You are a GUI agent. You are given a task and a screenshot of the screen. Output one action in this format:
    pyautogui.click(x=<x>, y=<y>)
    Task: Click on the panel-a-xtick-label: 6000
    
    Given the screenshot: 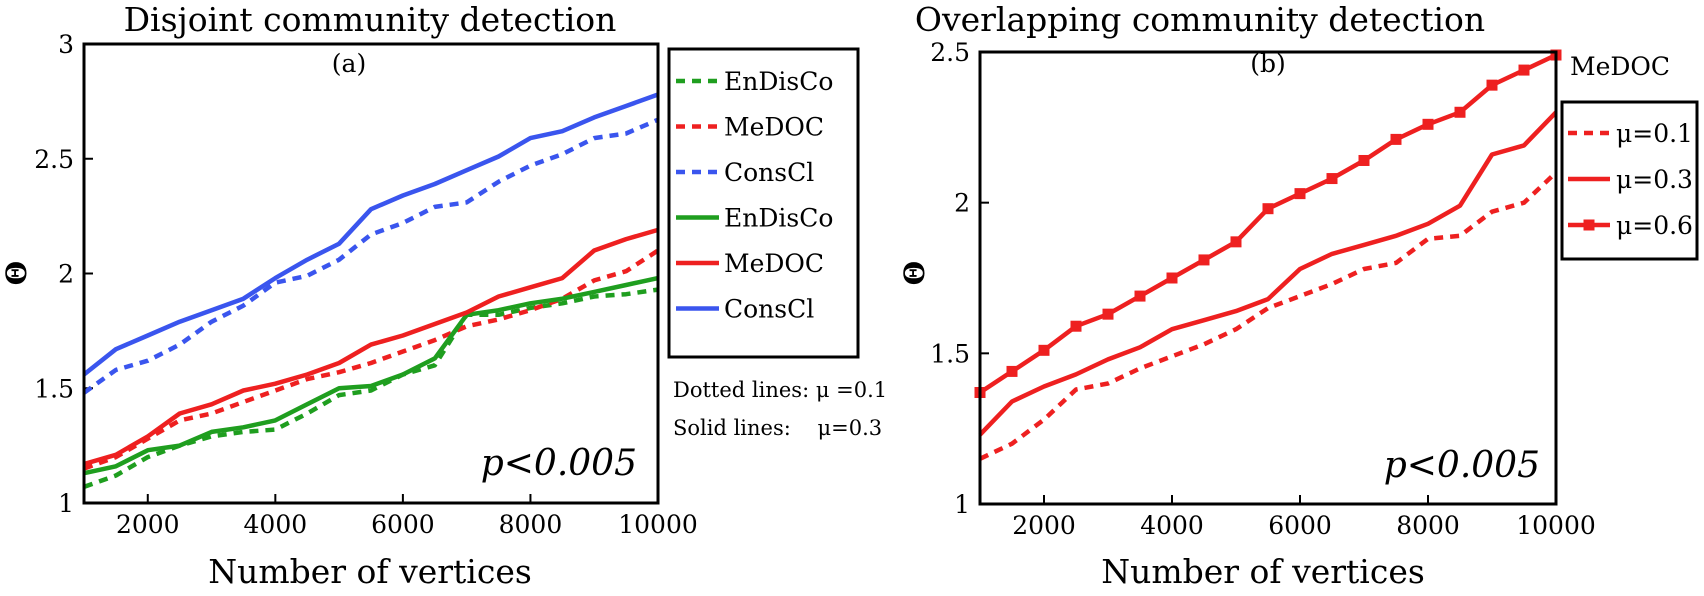 What is the action you would take?
    pyautogui.click(x=403, y=524)
    